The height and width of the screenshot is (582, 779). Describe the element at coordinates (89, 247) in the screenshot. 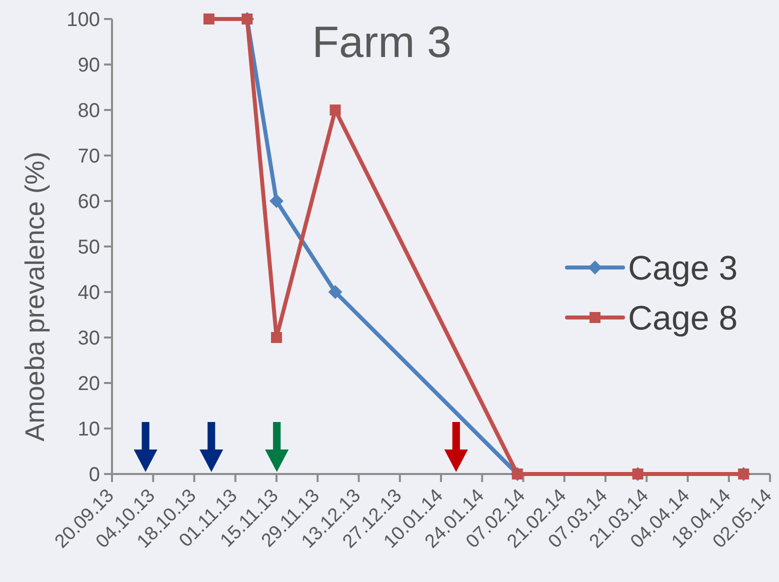

I see `y-tick-label: 50` at that location.